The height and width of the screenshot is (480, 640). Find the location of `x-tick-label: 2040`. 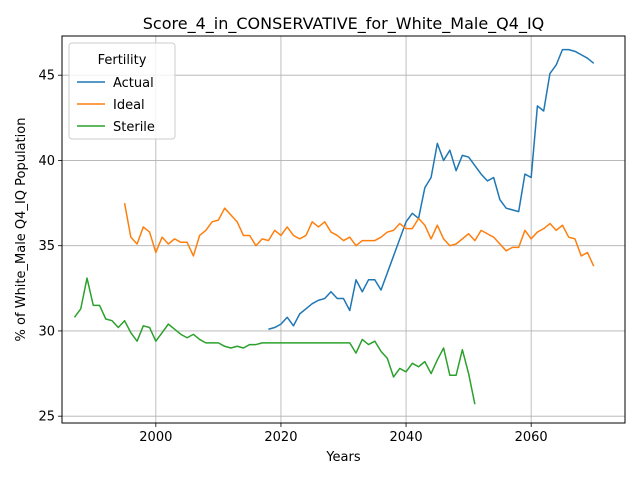

x-tick-label: 2040 is located at coordinates (406, 437).